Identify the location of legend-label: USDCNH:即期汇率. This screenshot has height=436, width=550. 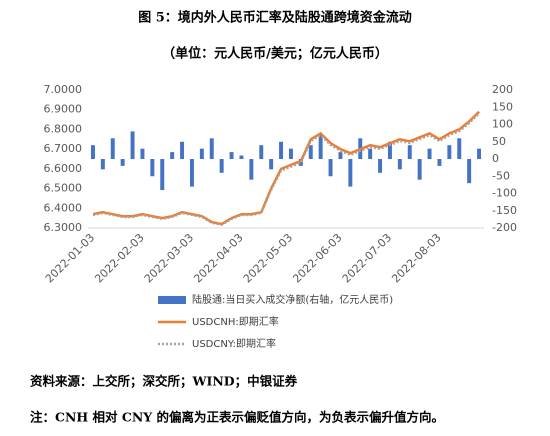
(235, 321).